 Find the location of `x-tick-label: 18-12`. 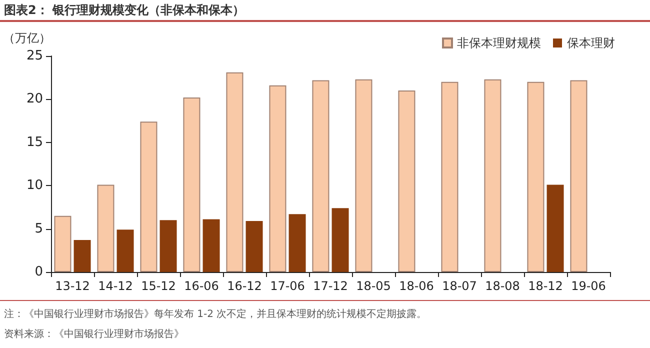

x-tick-label: 18-12 is located at coordinates (545, 286).